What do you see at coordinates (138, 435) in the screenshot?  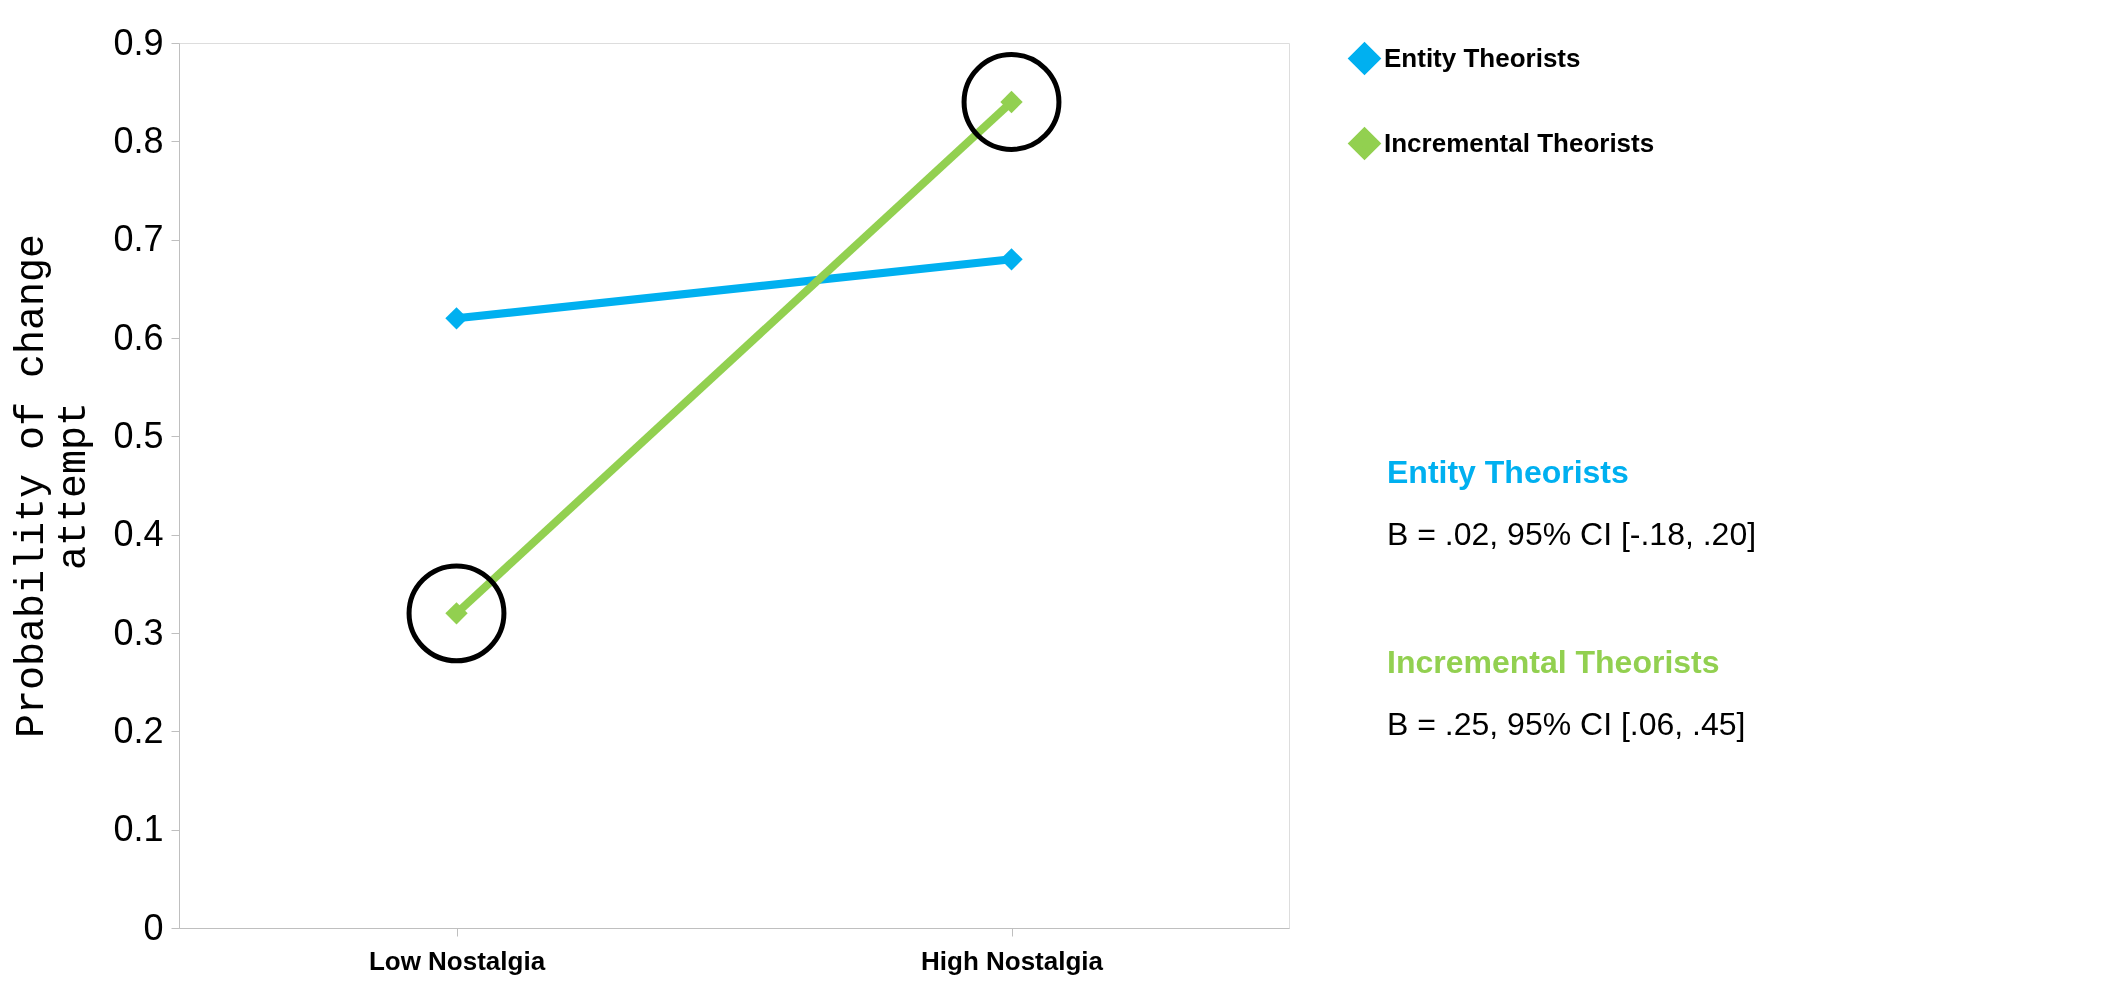 I see `y-tick-label: 0.5` at bounding box center [138, 435].